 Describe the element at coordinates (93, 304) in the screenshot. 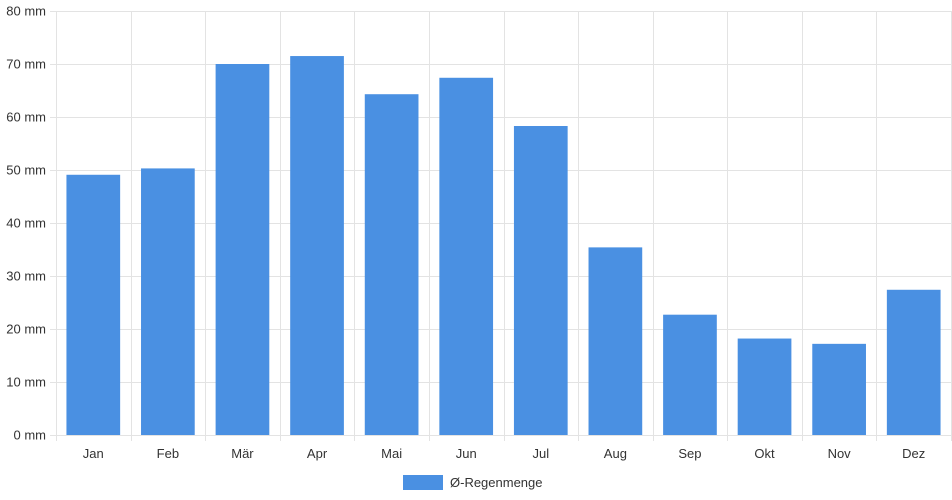

I see `bar-jan` at that location.